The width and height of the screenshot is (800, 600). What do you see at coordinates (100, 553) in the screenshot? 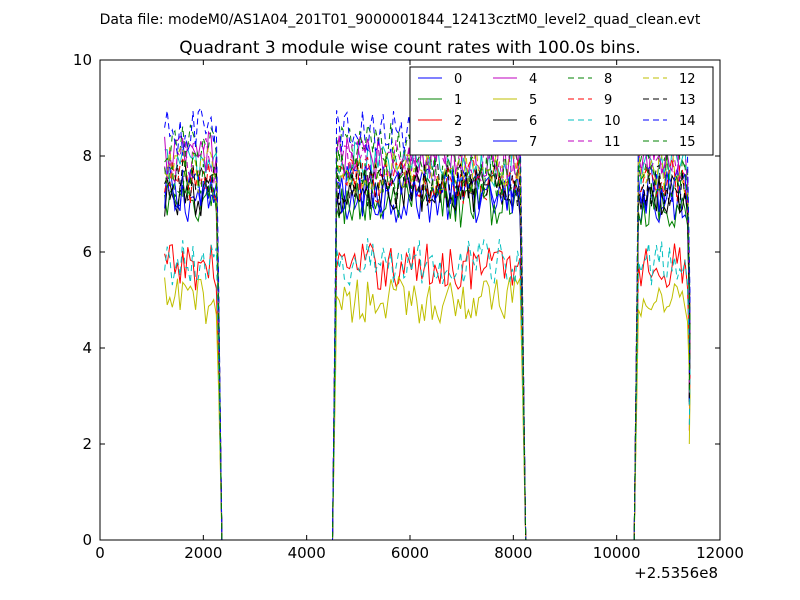
I see `x-tick-label: 0` at bounding box center [100, 553].